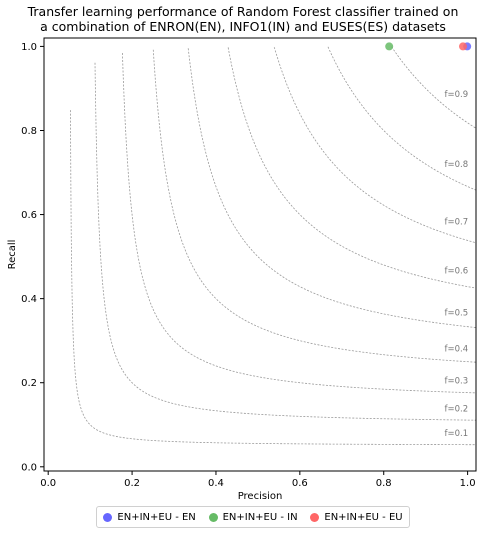  Describe the element at coordinates (468, 483) in the screenshot. I see `x-tick-label: 1.0` at that location.